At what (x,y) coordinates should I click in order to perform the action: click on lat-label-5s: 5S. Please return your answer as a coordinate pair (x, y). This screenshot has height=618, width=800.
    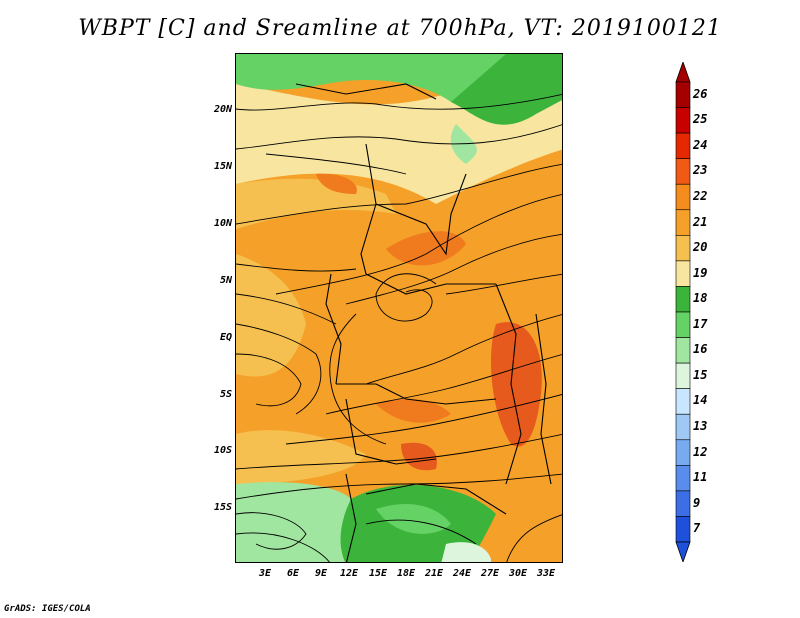
    Looking at the image, I should click on (225, 394).